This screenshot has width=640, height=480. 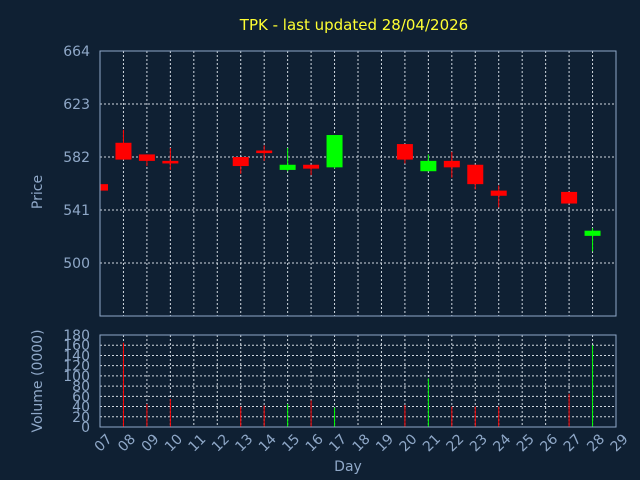 I want to click on x-tick-label: 18, so click(x=362, y=443).